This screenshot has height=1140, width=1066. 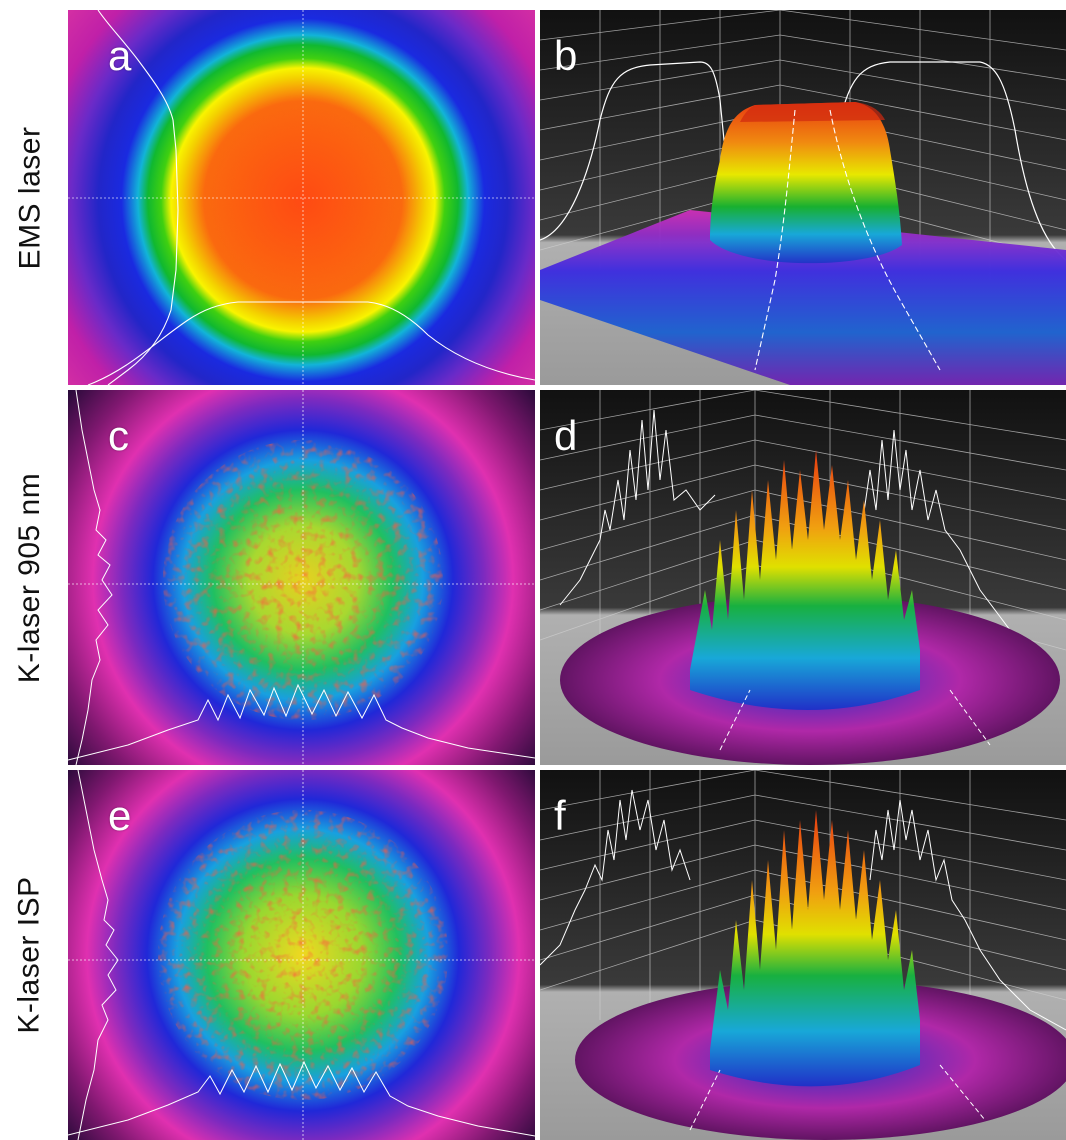 I want to click on panel-letter-a: a, so click(x=120, y=55).